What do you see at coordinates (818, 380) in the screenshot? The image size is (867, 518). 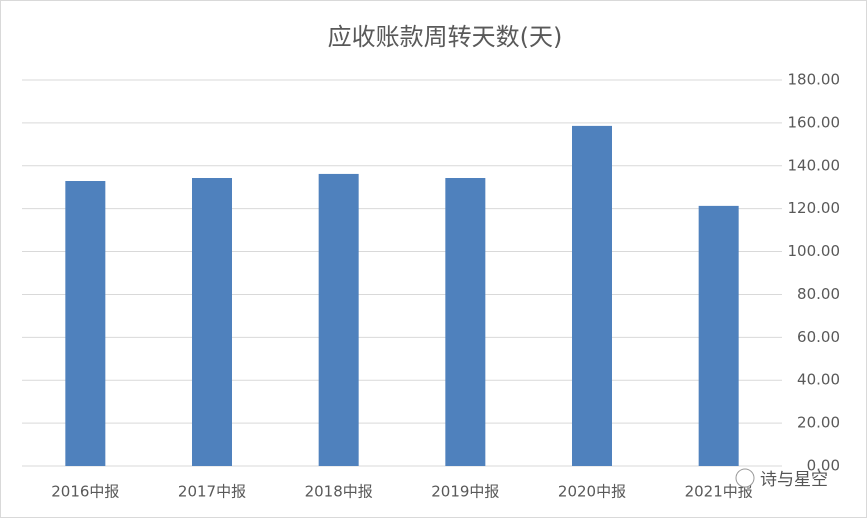 I see `y-tick-label: 40.00` at bounding box center [818, 380].